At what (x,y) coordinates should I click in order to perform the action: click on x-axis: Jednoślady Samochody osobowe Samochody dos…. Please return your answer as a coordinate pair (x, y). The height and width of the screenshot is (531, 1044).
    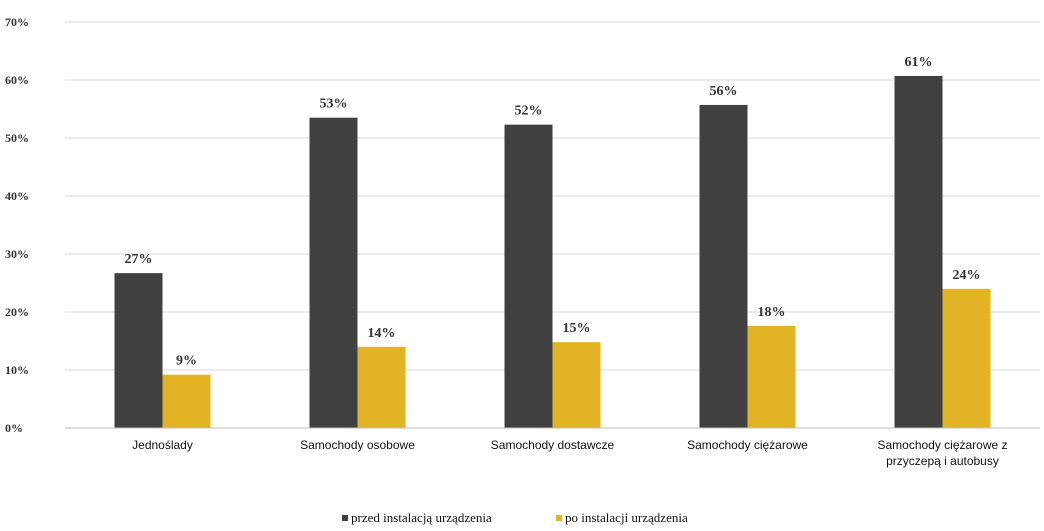
    Looking at the image, I should click on (552, 447).